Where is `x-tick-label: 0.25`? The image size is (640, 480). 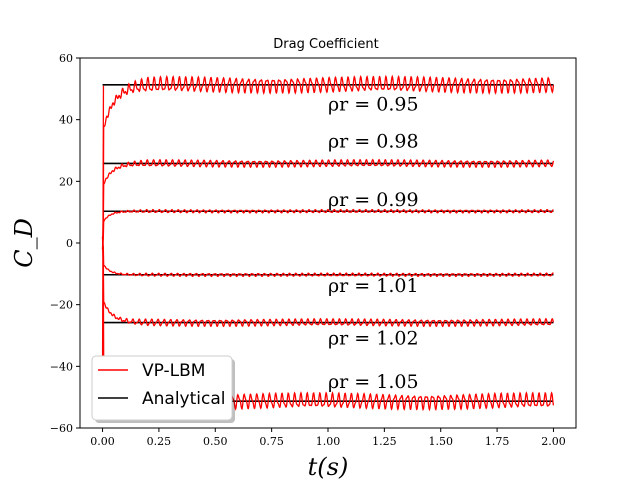 x-tick-label: 0.25 is located at coordinates (159, 441).